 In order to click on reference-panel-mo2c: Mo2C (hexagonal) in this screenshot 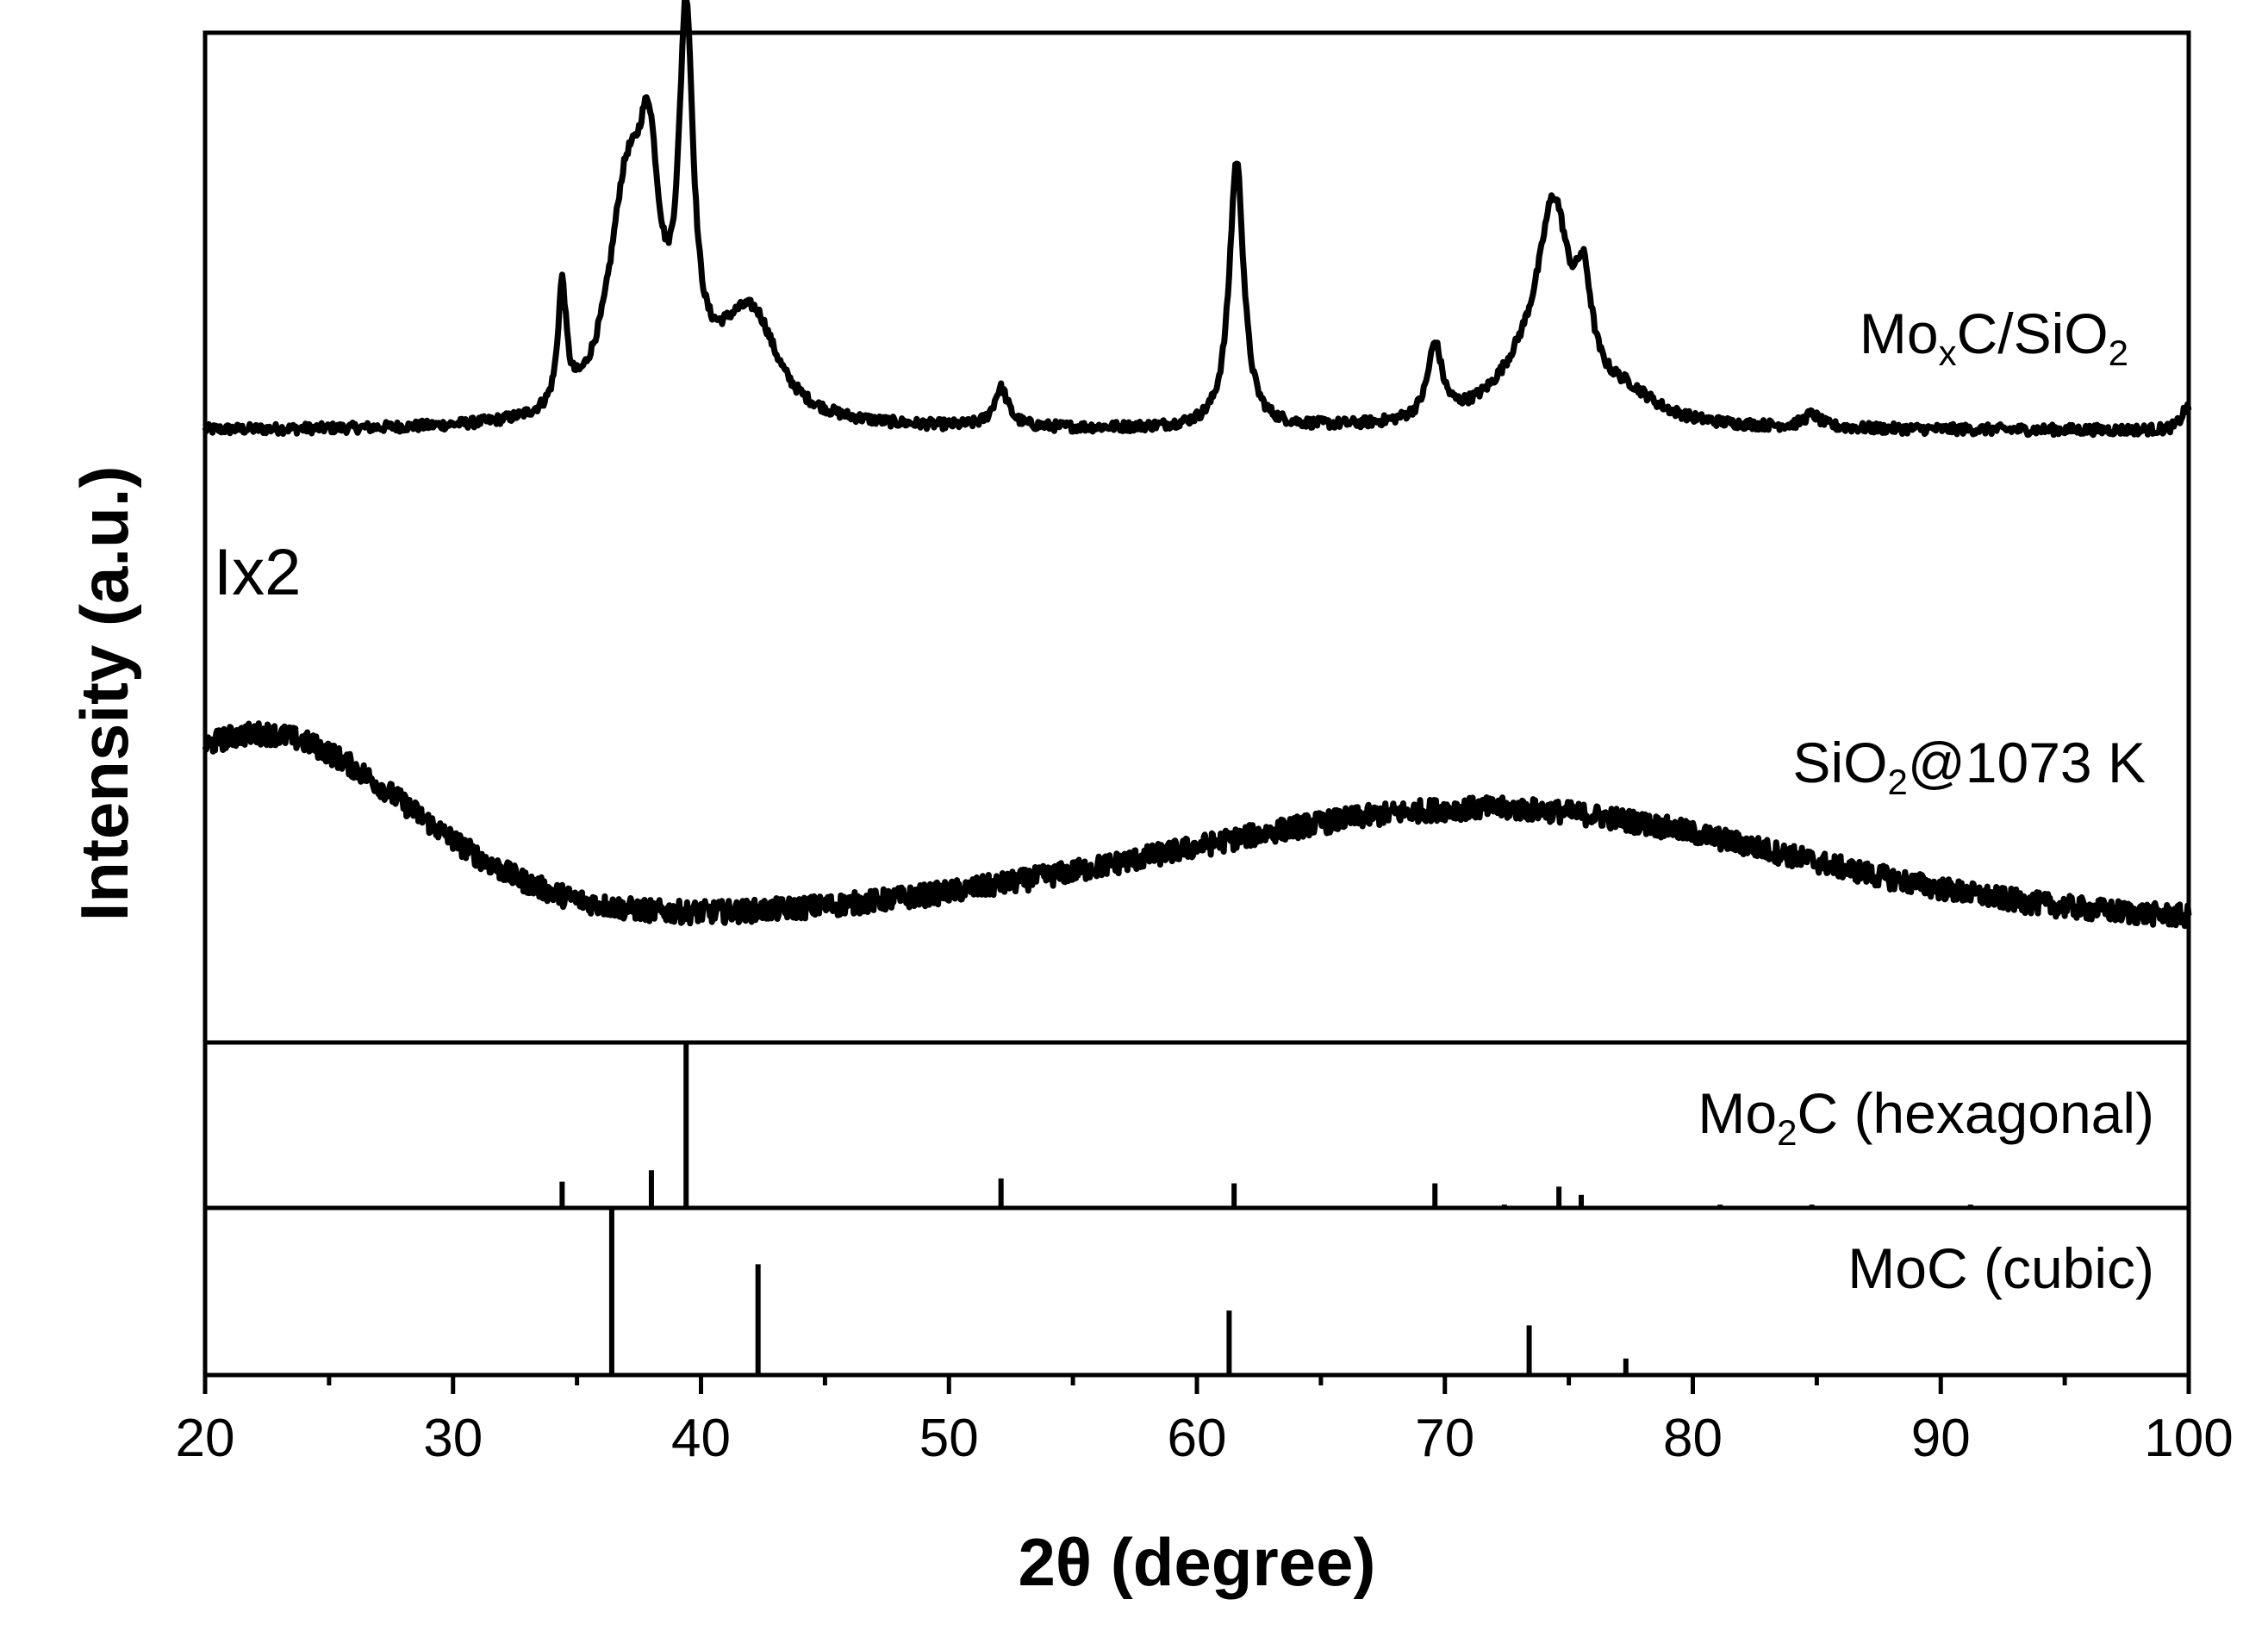, I will do `click(1356, 1126)`.